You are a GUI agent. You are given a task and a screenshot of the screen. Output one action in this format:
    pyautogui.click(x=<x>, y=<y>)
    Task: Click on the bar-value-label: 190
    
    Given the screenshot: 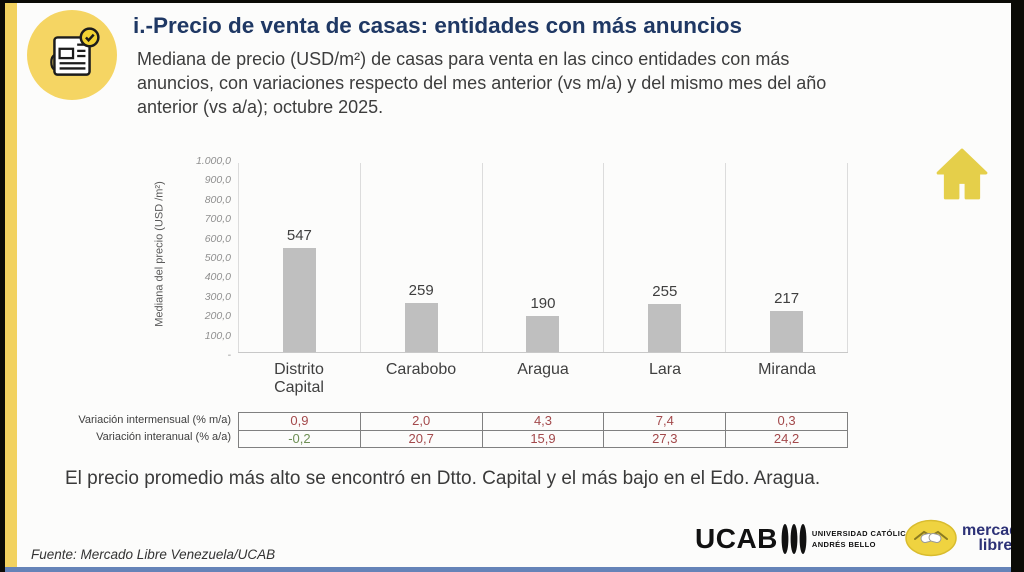 What is the action you would take?
    pyautogui.click(x=543, y=303)
    